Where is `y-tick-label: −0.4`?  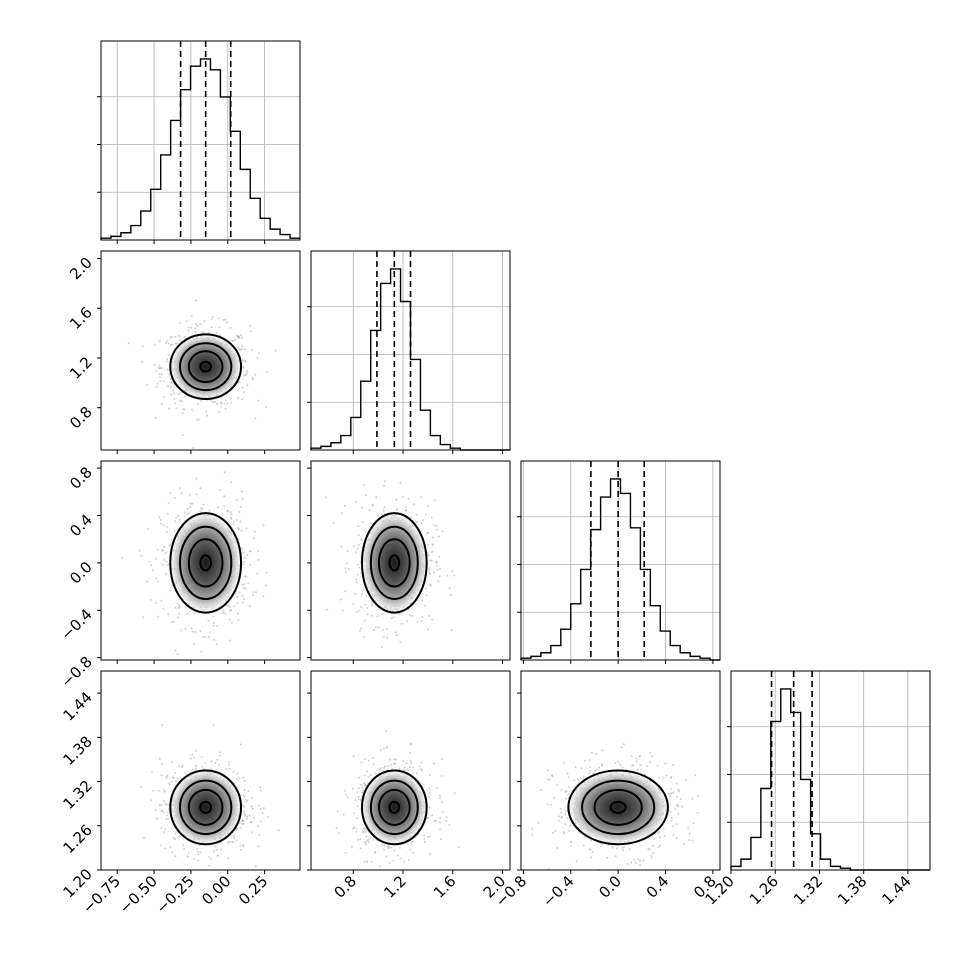 y-tick-label: −0.4 is located at coordinates (76, 624).